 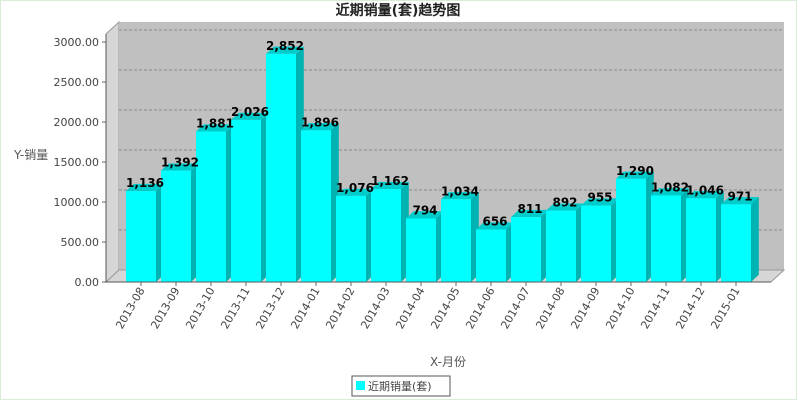 I want to click on legend-label: 近期销量(套), so click(x=400, y=386).